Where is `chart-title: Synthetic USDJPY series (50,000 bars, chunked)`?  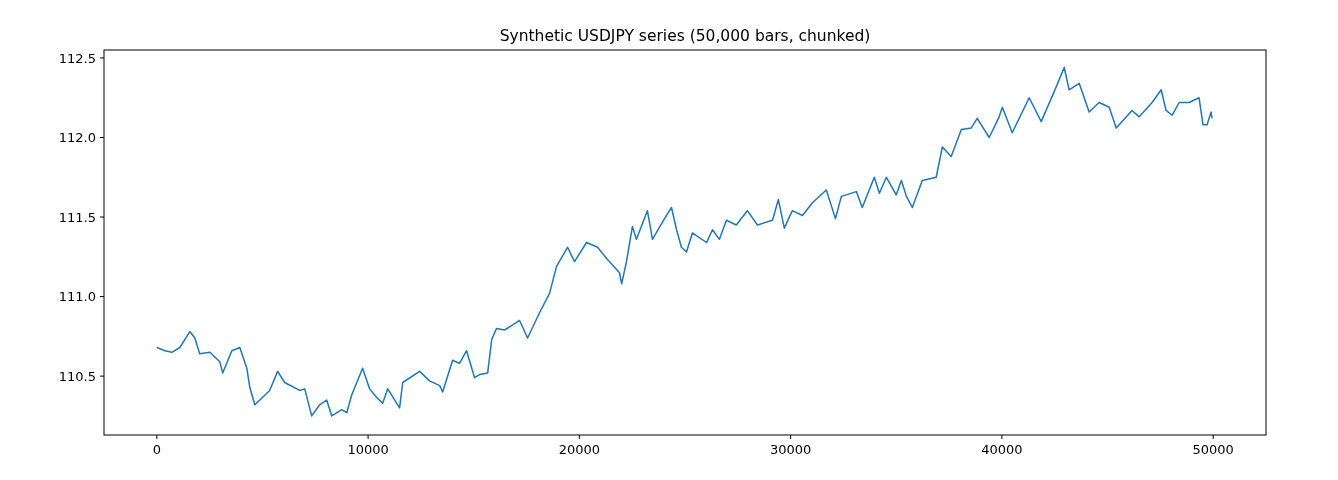
chart-title: Synthetic USDJPY series (50,000 bars, chunked) is located at coordinates (685, 36).